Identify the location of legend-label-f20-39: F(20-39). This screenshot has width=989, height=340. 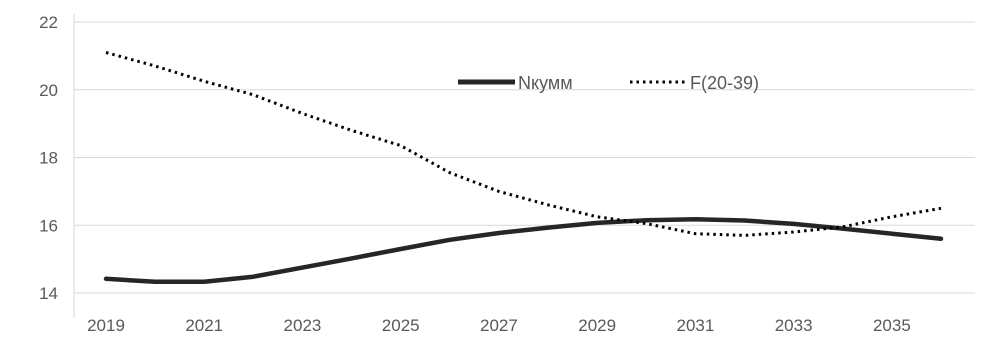
(724, 83).